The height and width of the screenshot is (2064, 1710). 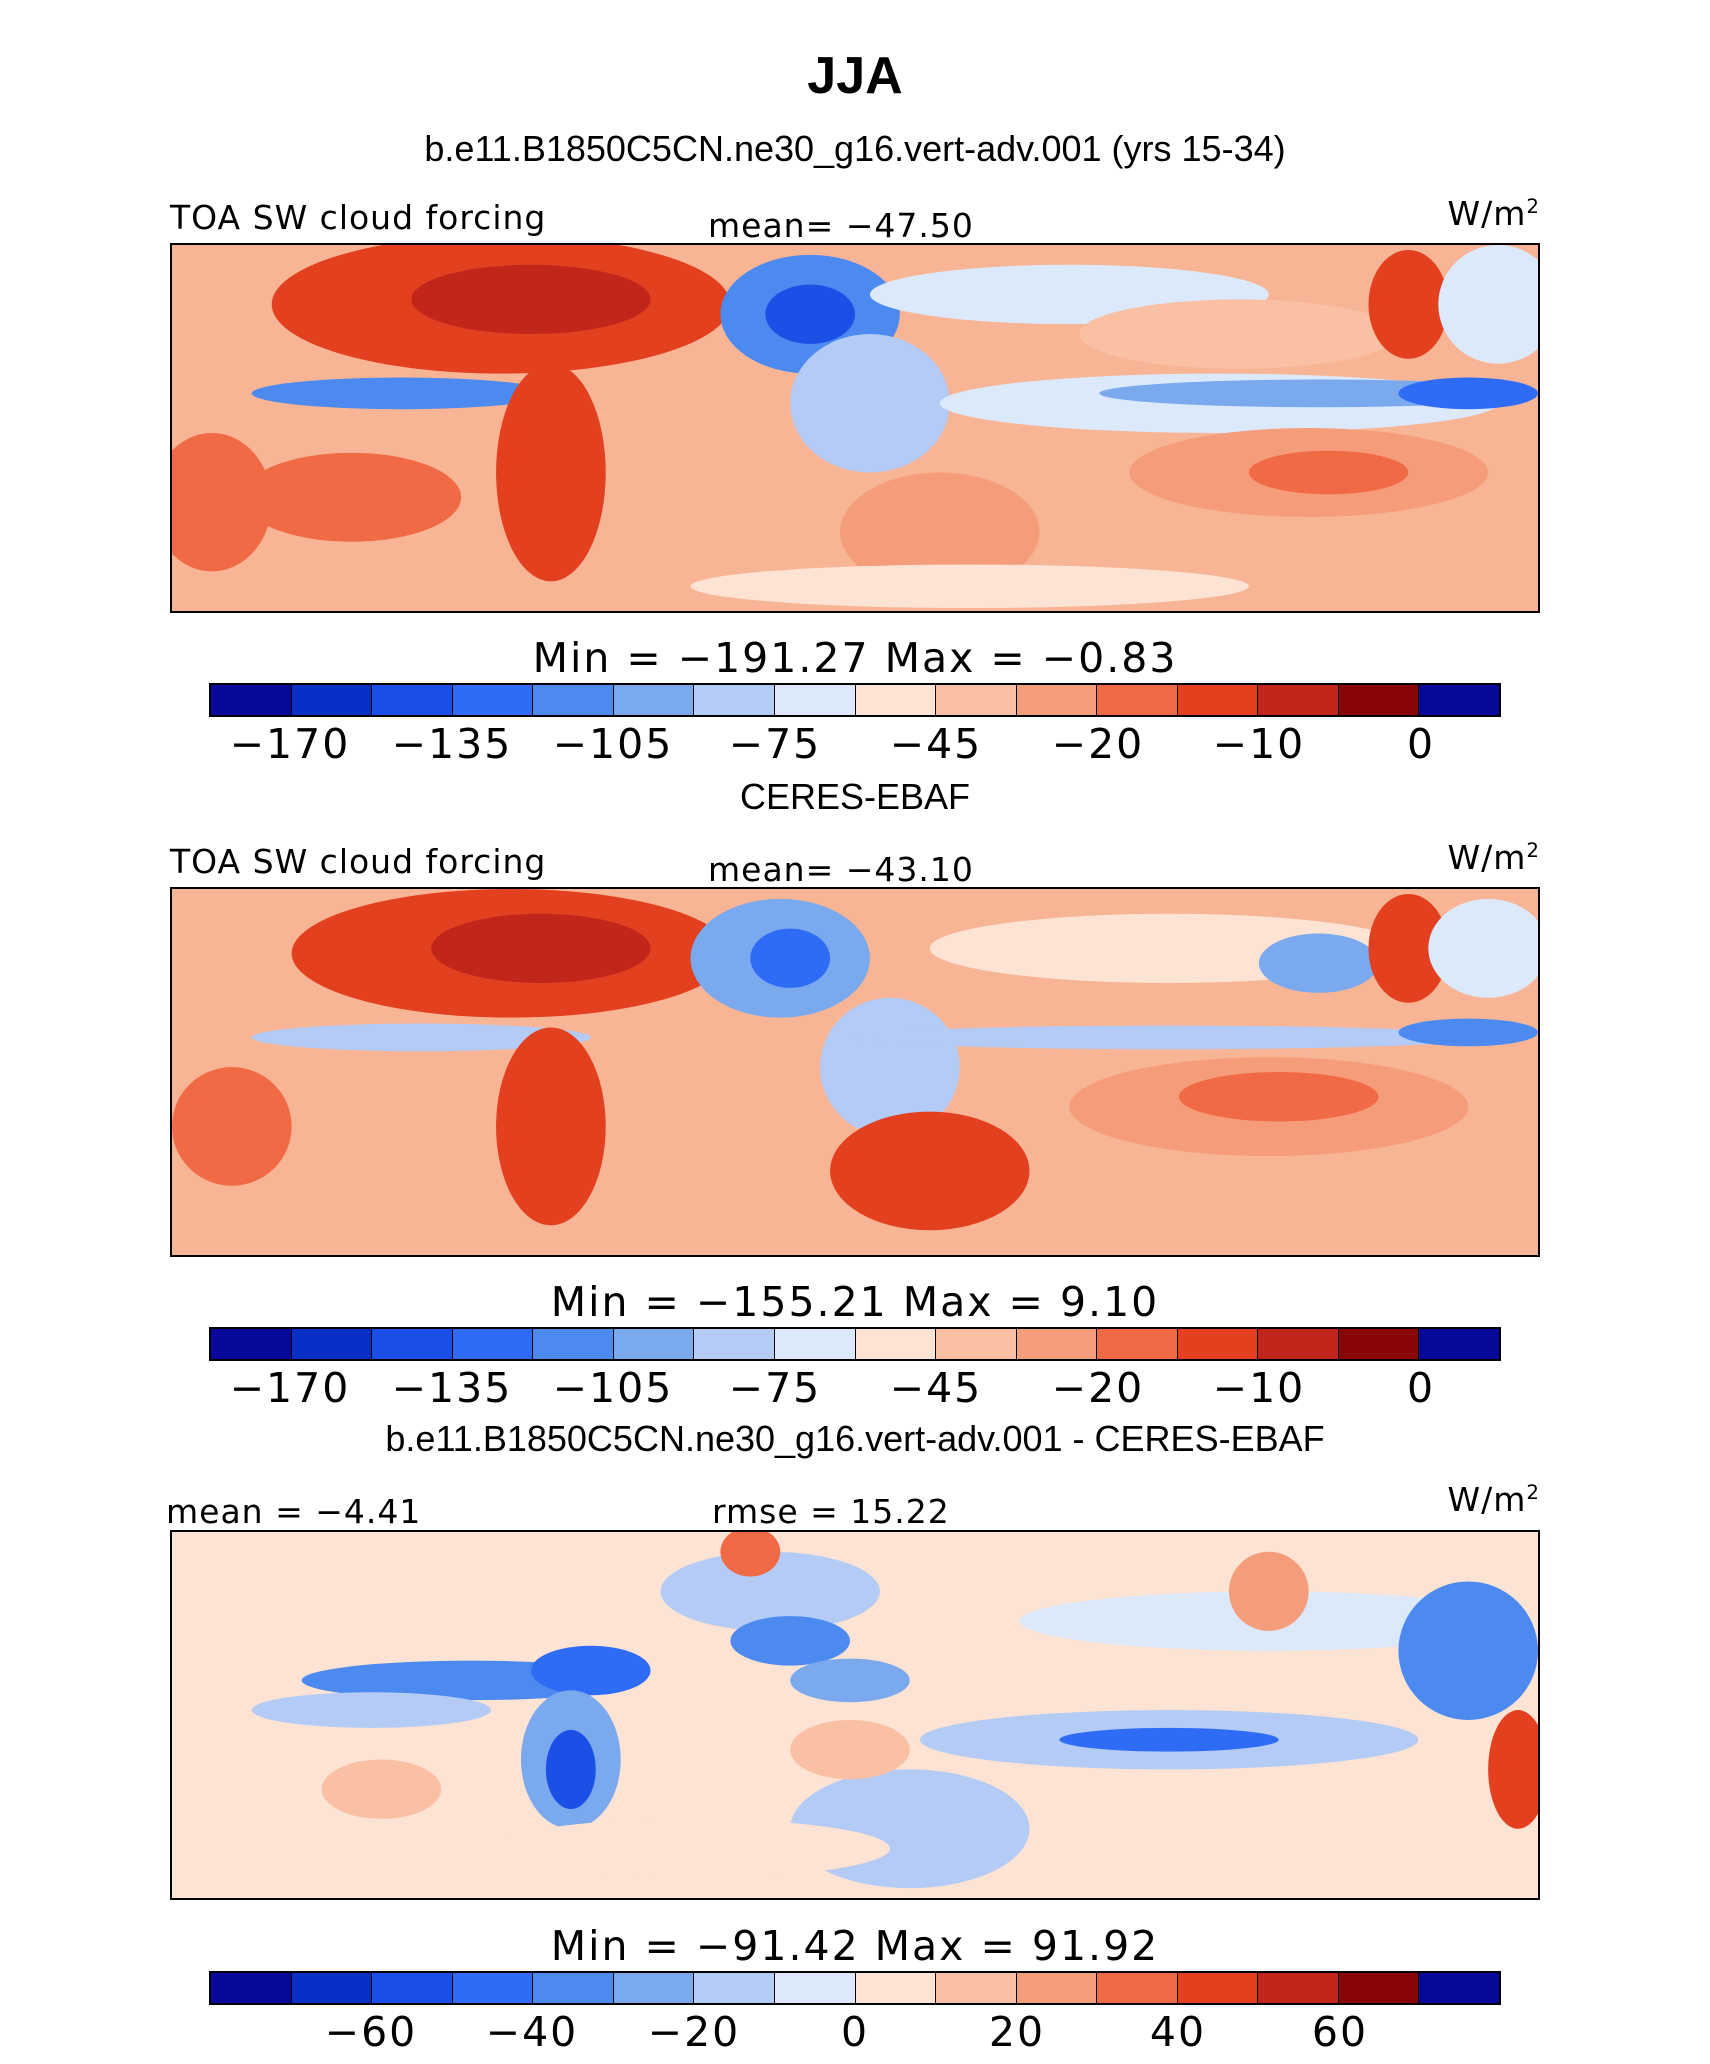 What do you see at coordinates (855, 796) in the screenshot?
I see `panel-2-title: CERES-EBAF` at bounding box center [855, 796].